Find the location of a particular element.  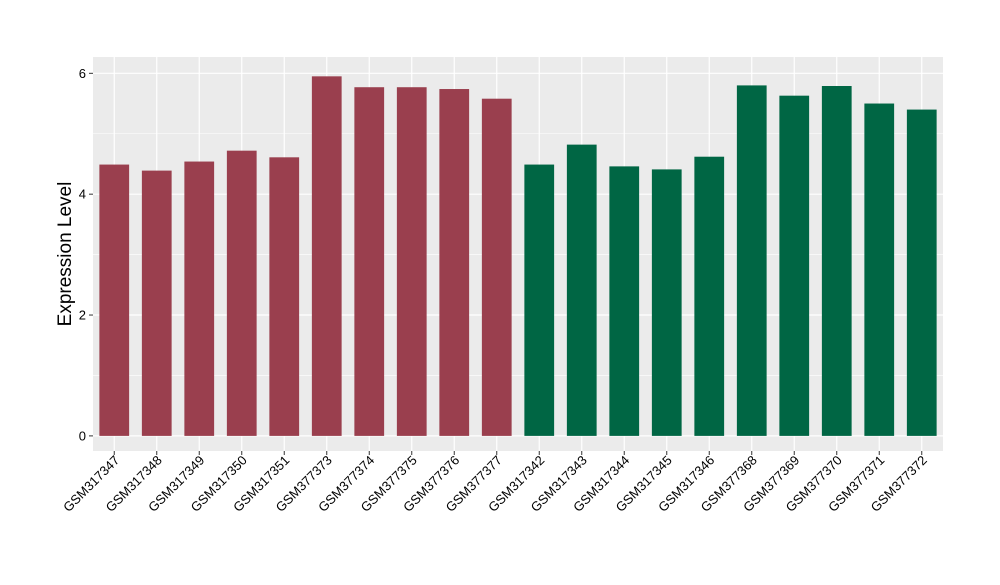

bar-GSM377371 is located at coordinates (879, 269).